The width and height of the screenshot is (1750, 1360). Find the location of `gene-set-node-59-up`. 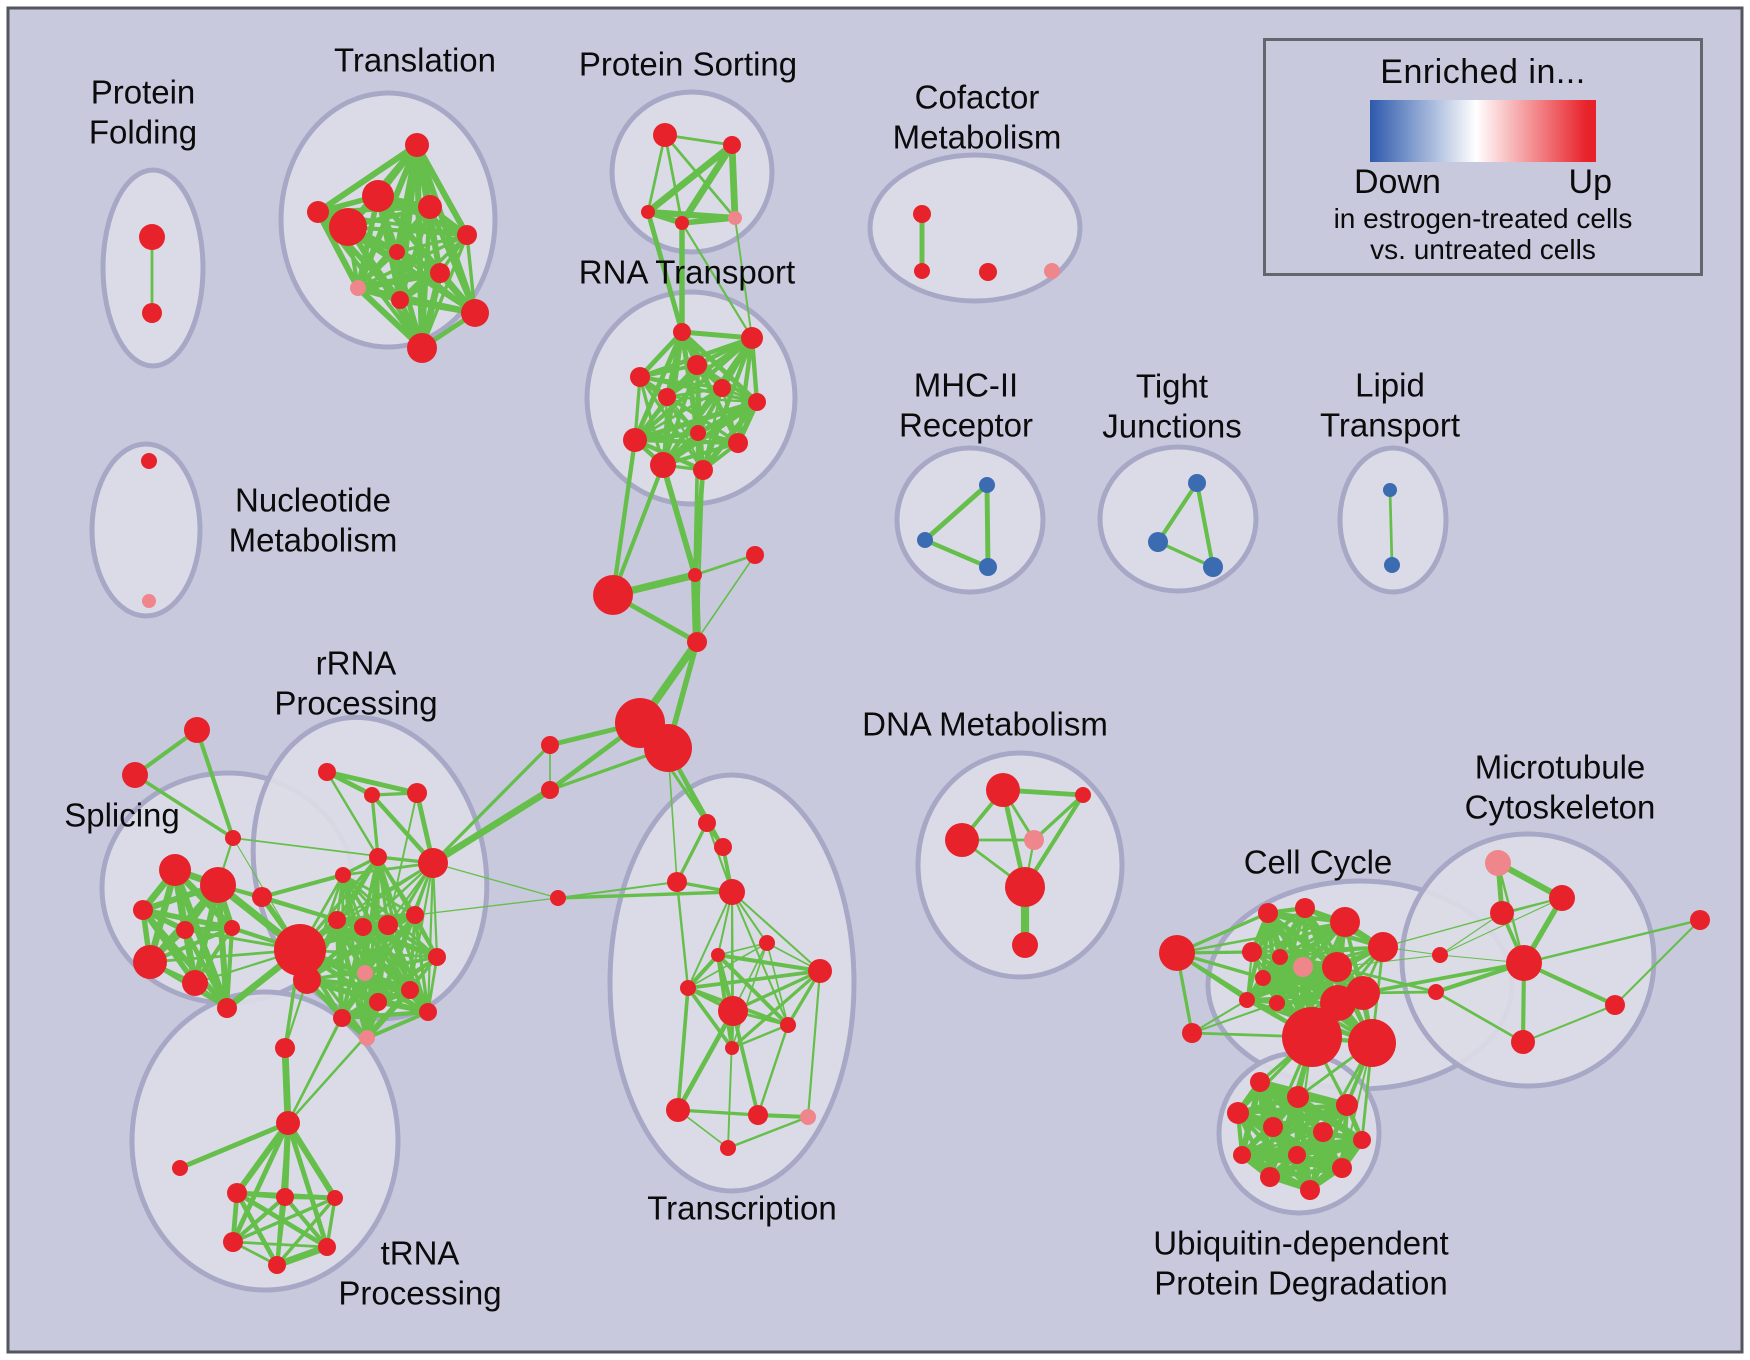

gene-set-node-59-up is located at coordinates (143, 910).